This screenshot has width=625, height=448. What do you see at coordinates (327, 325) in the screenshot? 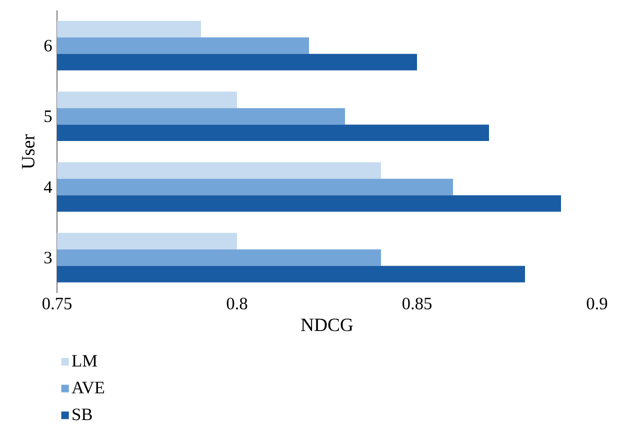
I see `x-axis-title: NDCG` at bounding box center [327, 325].